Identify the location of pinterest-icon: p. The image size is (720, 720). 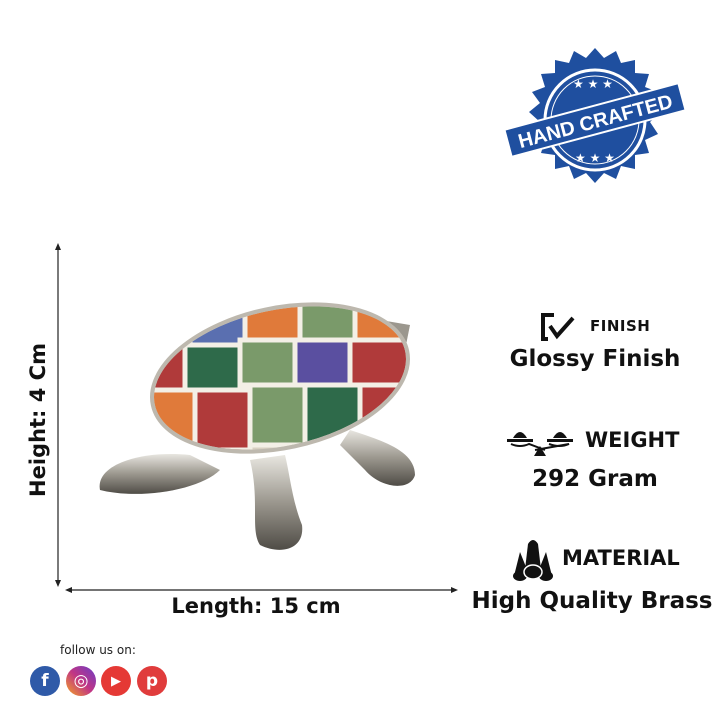
(152, 681).